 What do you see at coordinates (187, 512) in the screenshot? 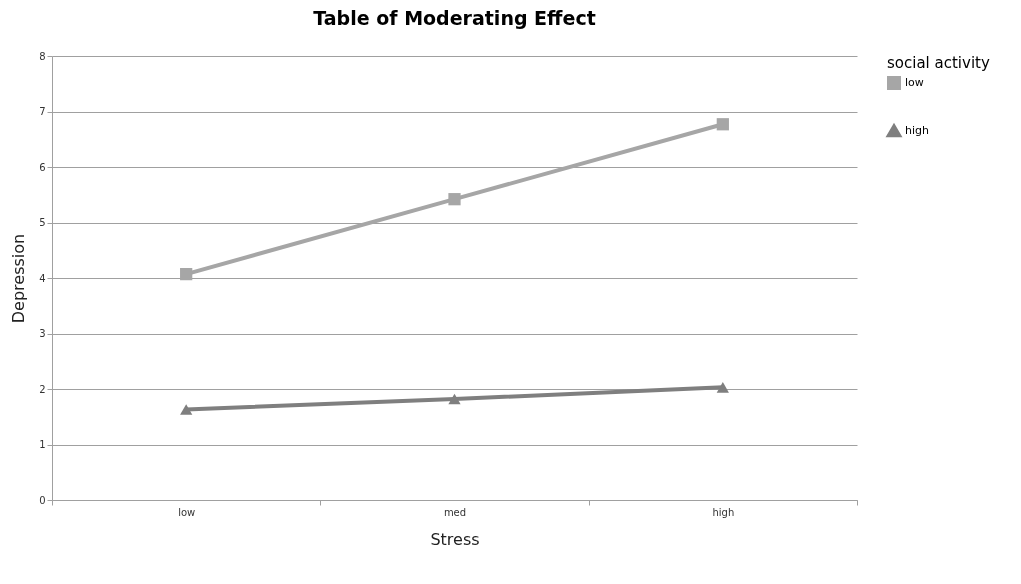
I see `x-tick-label: low` at bounding box center [187, 512].